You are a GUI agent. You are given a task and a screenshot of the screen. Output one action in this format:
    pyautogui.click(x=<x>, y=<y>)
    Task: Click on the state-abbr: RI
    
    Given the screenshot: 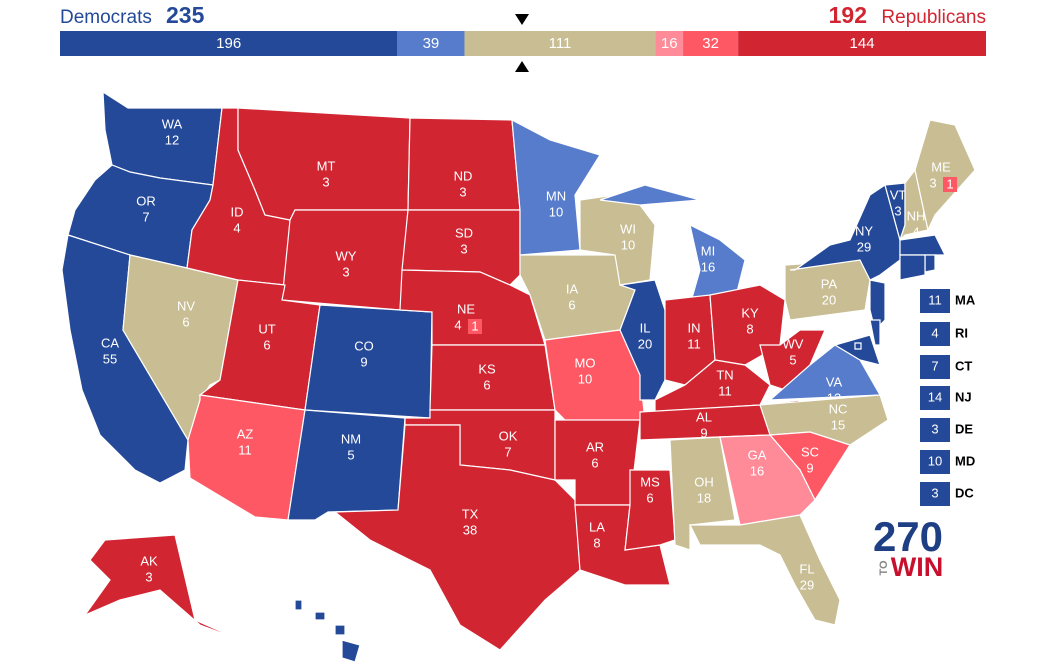 What is the action you would take?
    pyautogui.click(x=961, y=332)
    